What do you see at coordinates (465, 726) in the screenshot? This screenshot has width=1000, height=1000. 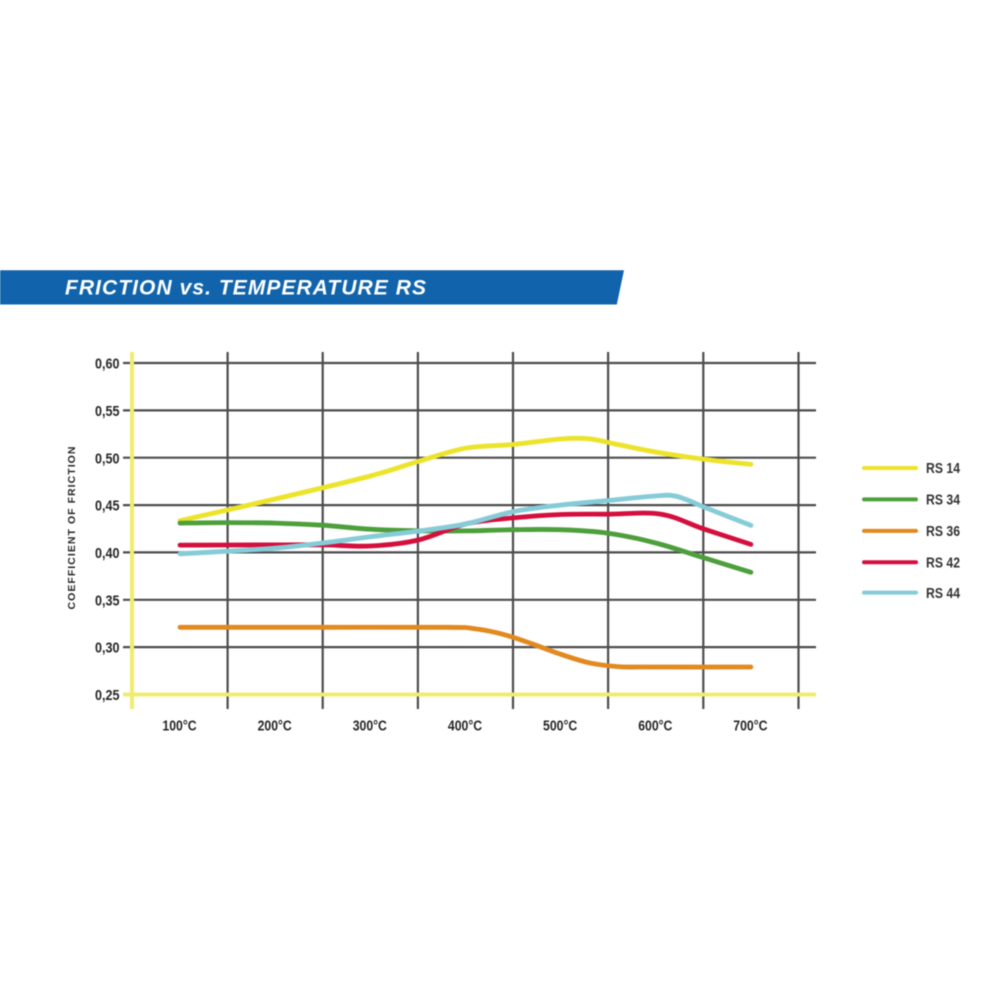 I see `svg-text: 400°C` at bounding box center [465, 726].